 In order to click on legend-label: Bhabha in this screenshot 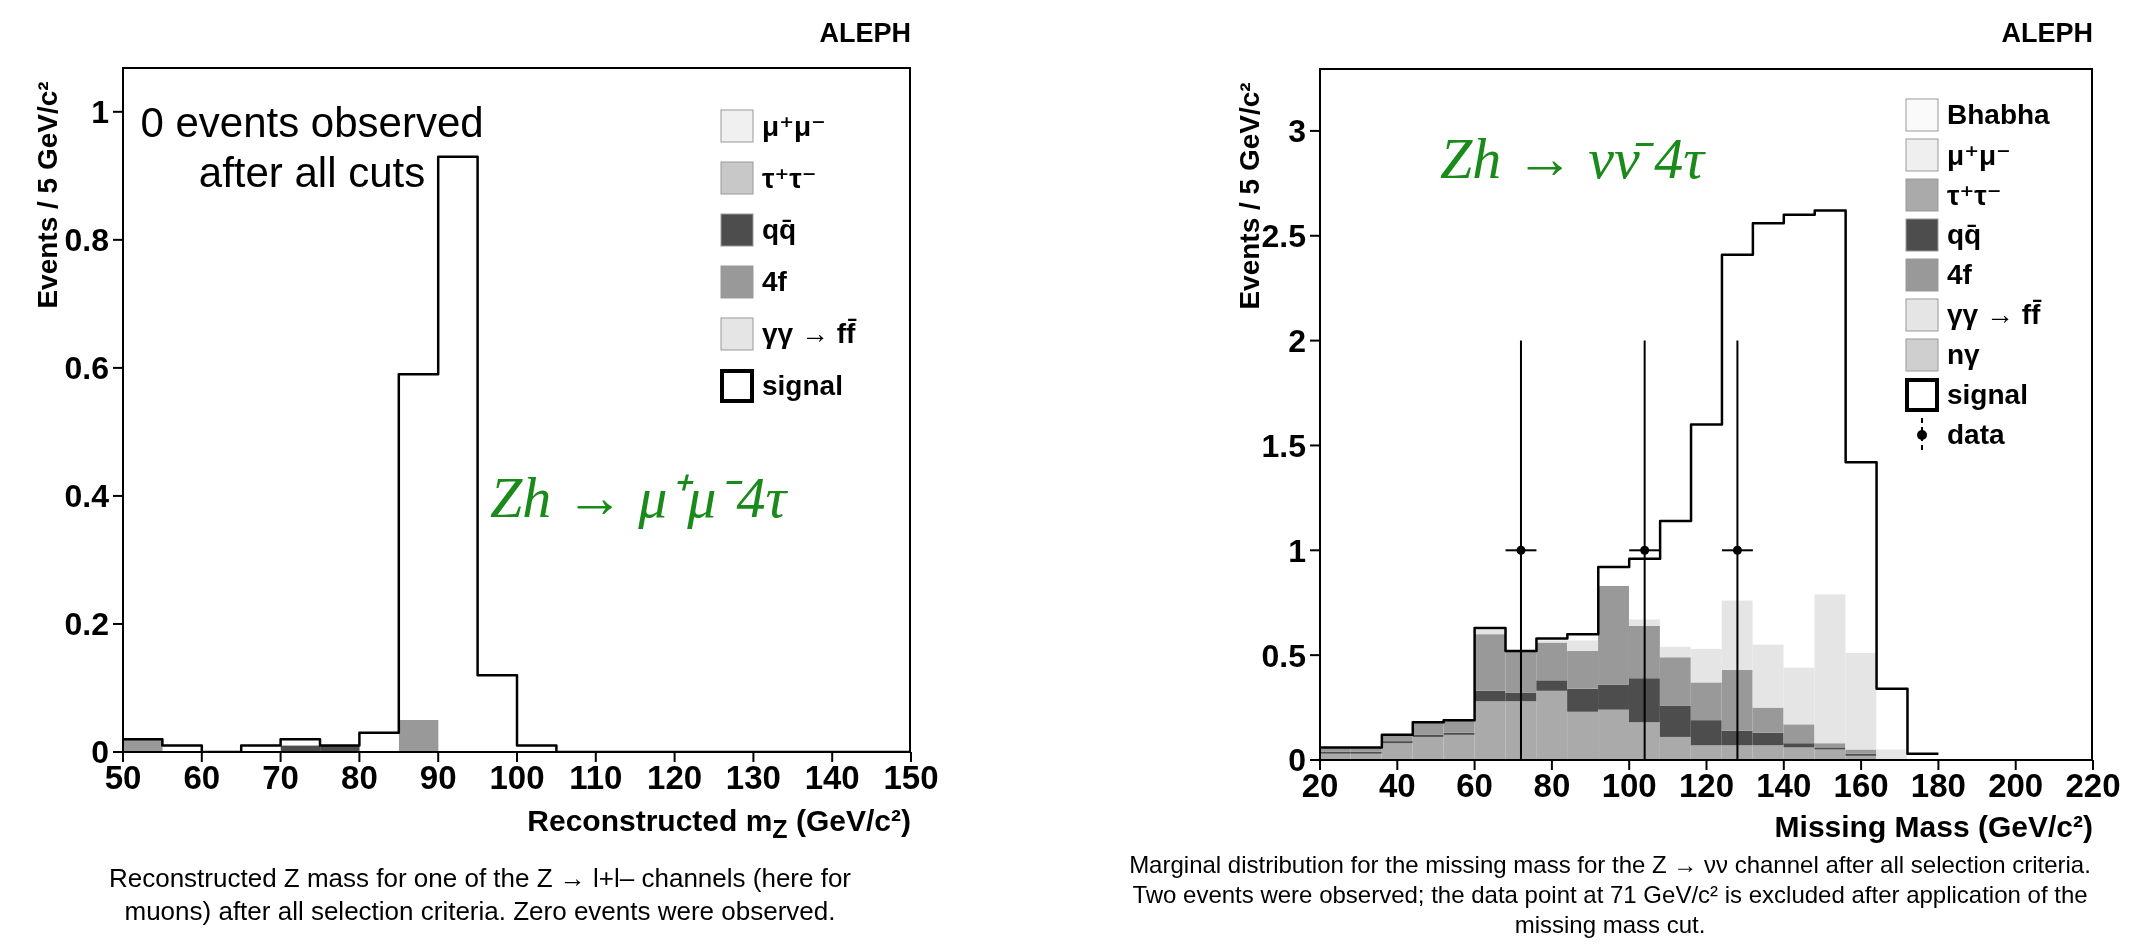, I will do `click(1998, 115)`.